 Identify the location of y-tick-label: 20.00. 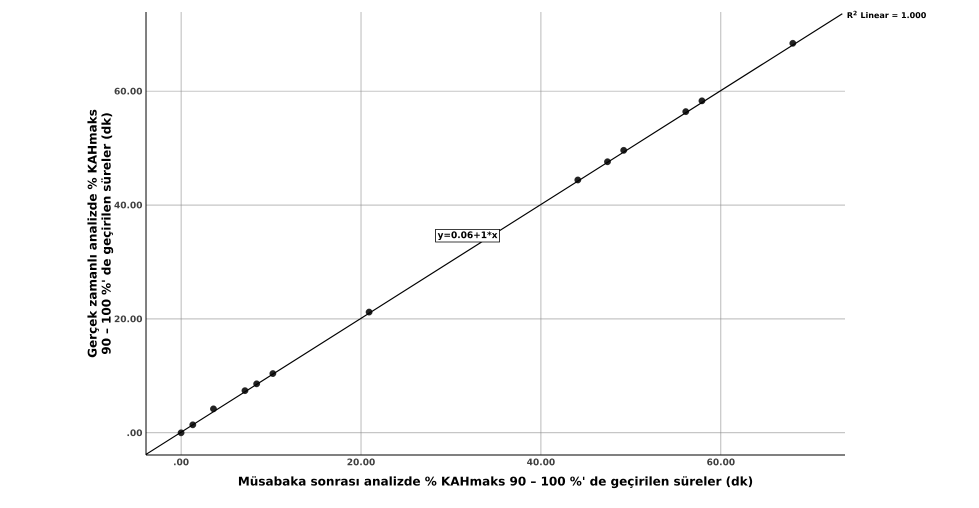
(128, 318).